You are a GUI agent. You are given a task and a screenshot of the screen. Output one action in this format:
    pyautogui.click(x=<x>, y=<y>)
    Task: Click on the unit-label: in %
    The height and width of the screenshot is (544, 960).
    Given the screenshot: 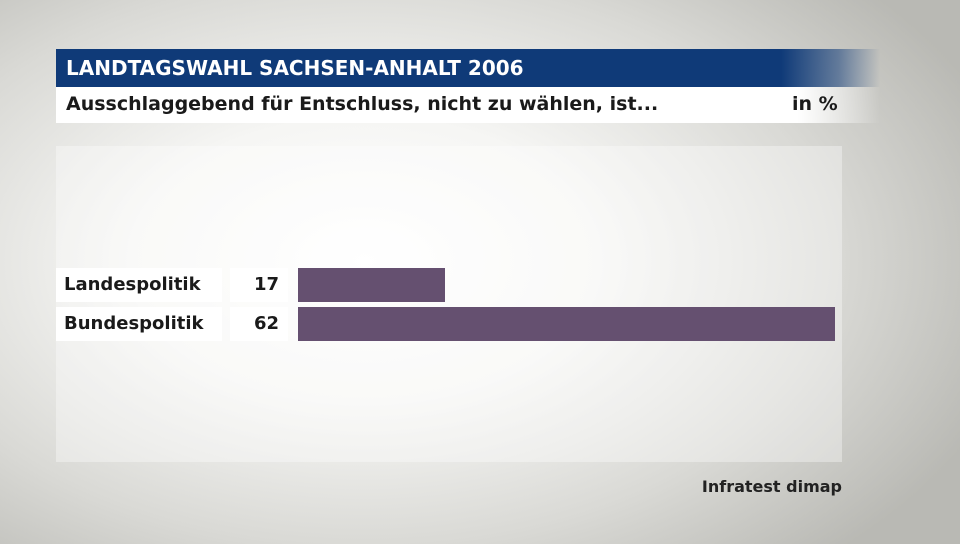 What is the action you would take?
    pyautogui.click(x=815, y=104)
    